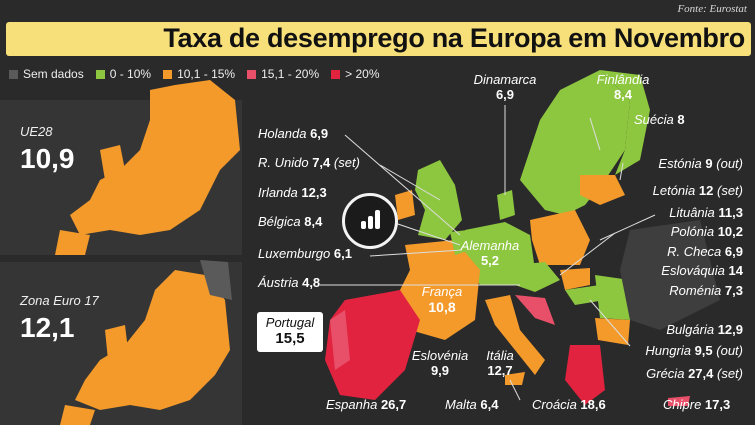 This screenshot has width=755, height=425. What do you see at coordinates (206, 74) in the screenshot?
I see `legend-label: 10,1 - 15%` at bounding box center [206, 74].